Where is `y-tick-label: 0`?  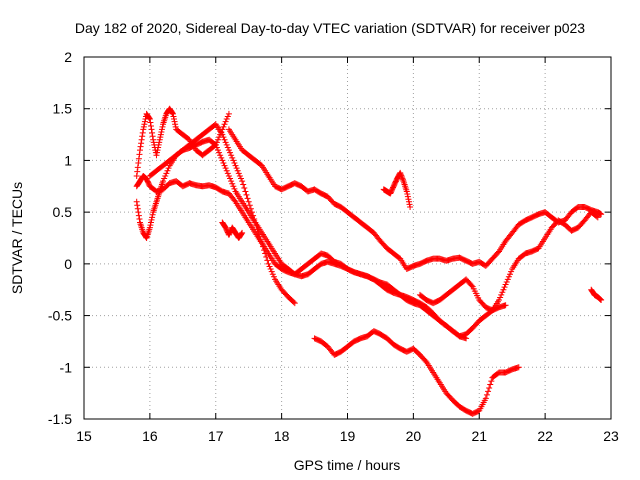 y-tick-label: 0 is located at coordinates (68, 264).